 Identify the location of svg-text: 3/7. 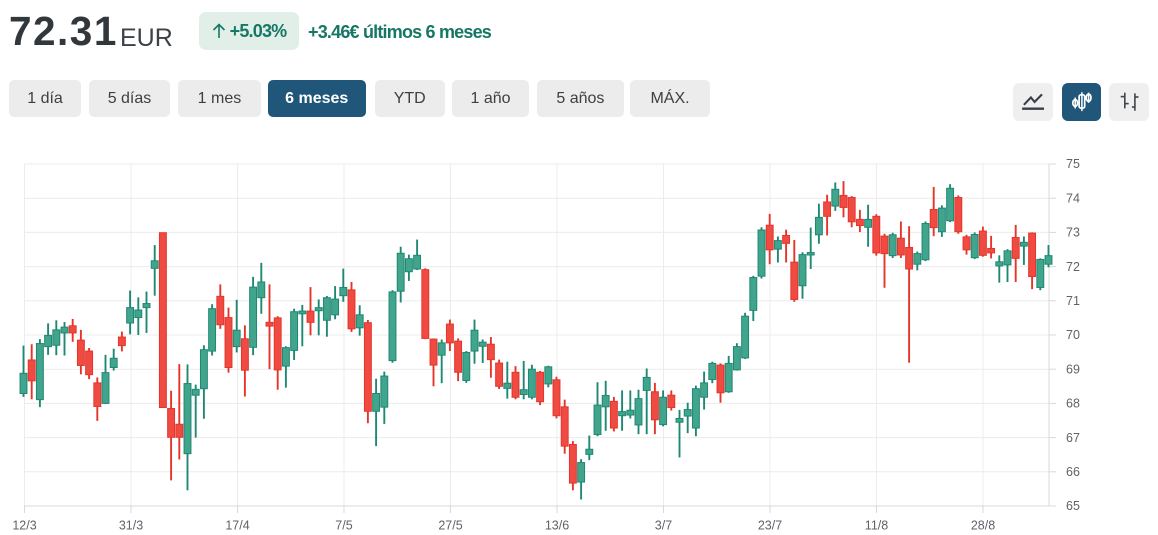
(663, 526).